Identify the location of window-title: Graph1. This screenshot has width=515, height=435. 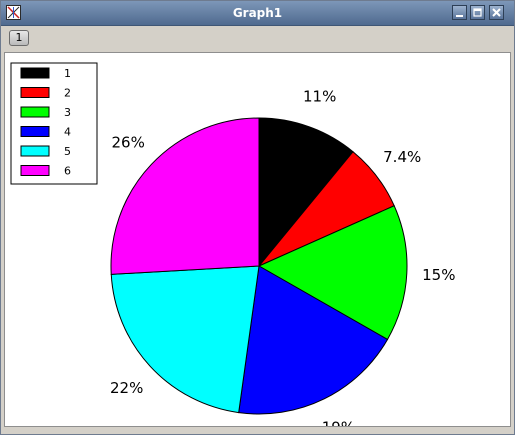
(257, 13).